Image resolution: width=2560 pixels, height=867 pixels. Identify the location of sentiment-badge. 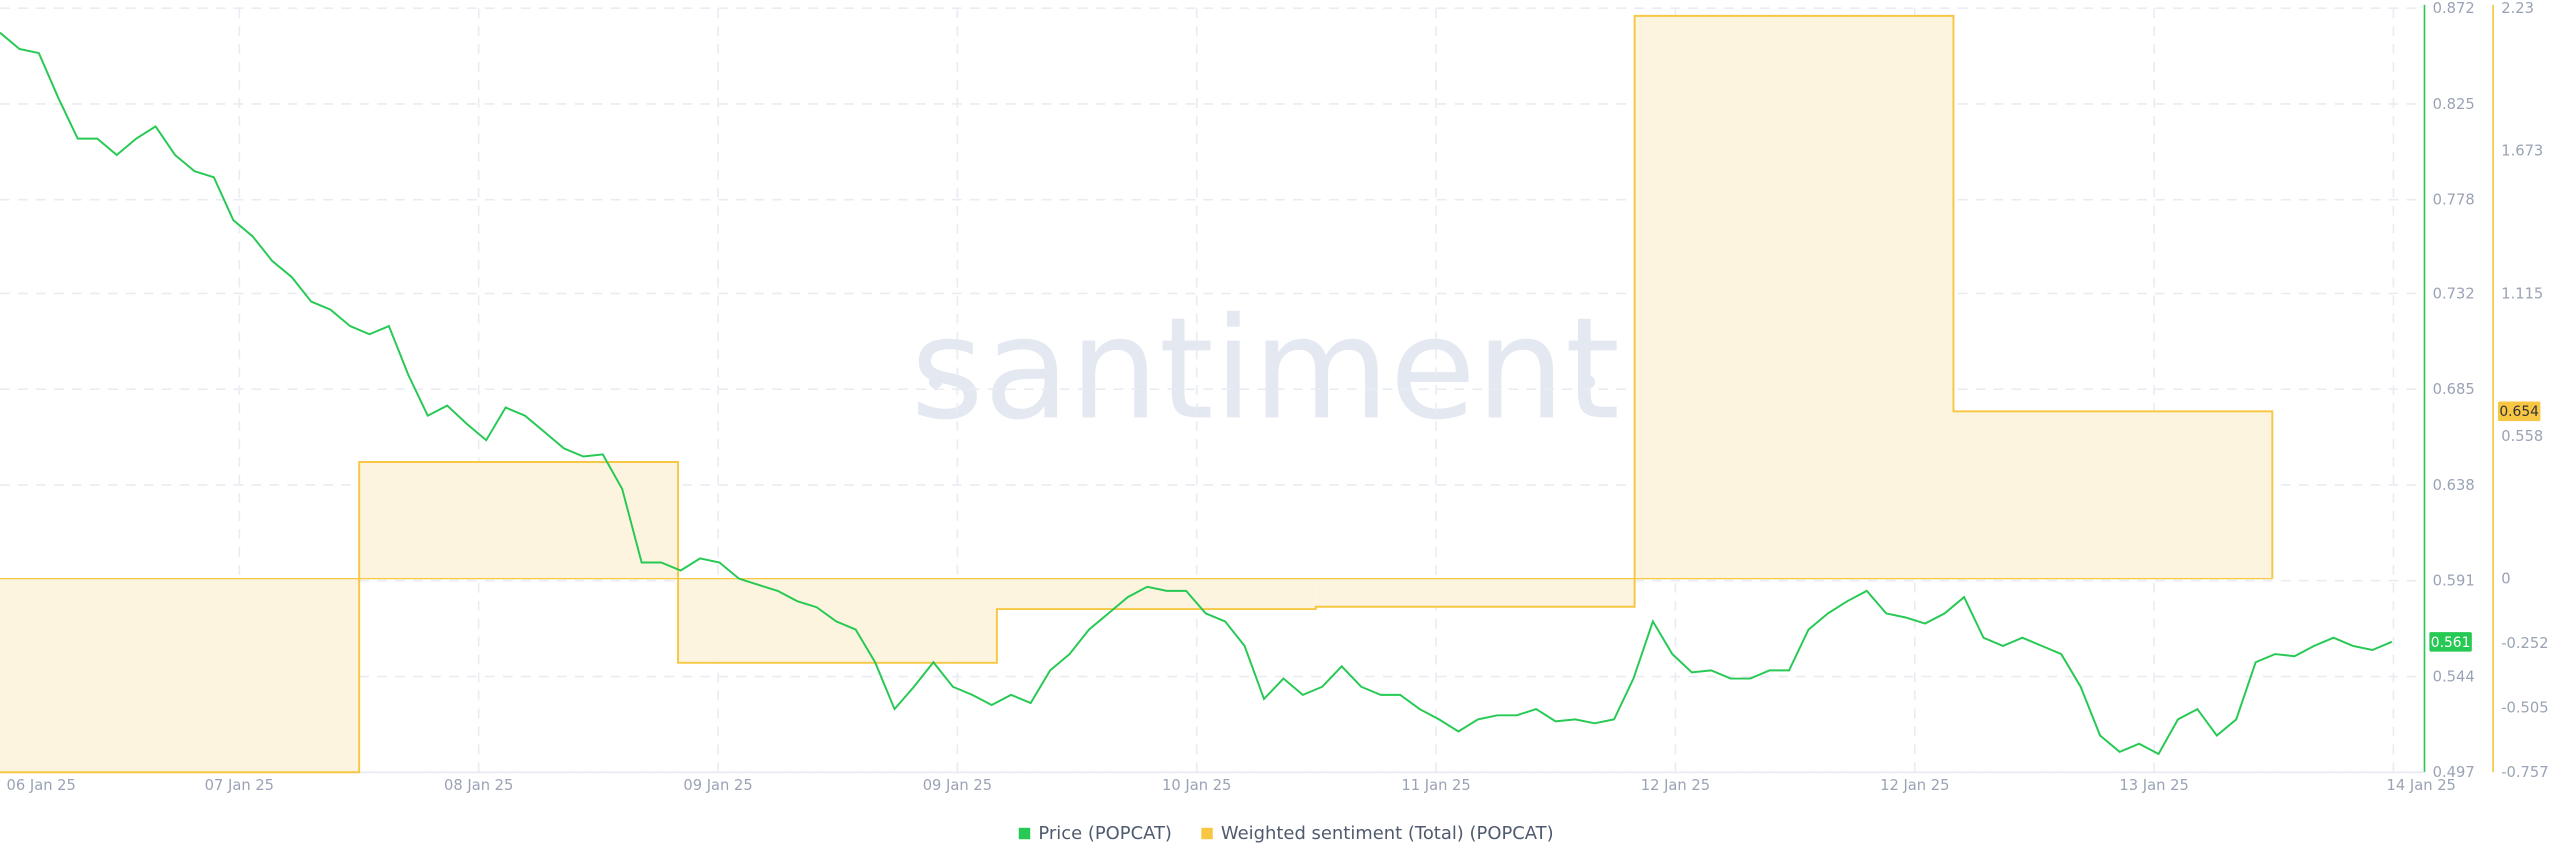
(2519, 411).